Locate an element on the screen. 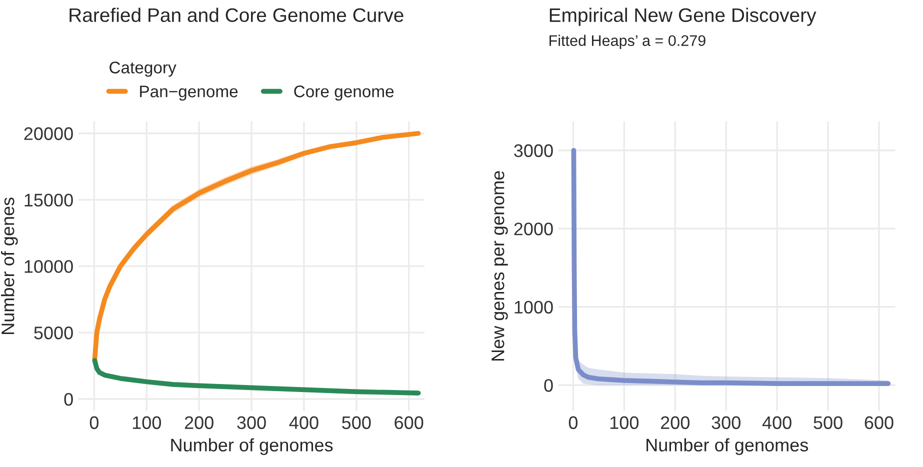 This screenshot has width=923, height=467. y-tick-label: 3000 is located at coordinates (533, 151).